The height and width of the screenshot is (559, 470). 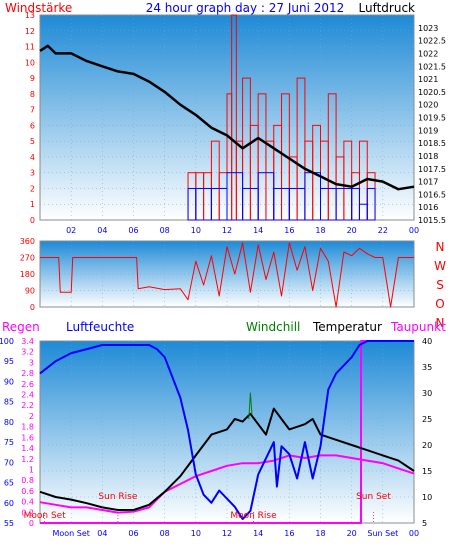 What do you see at coordinates (9, 483) in the screenshot?
I see `humidity-tick-label: 65` at bounding box center [9, 483].